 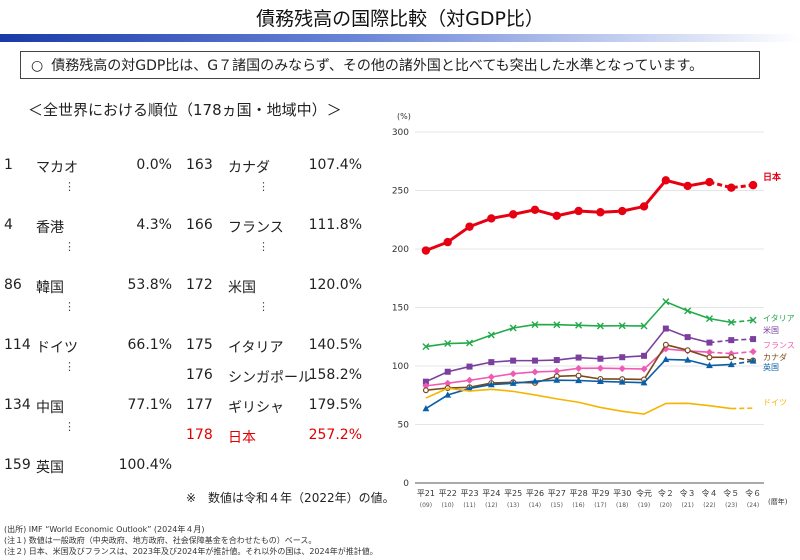 I want to click on ranking-country: シンガポール, so click(x=270, y=378).